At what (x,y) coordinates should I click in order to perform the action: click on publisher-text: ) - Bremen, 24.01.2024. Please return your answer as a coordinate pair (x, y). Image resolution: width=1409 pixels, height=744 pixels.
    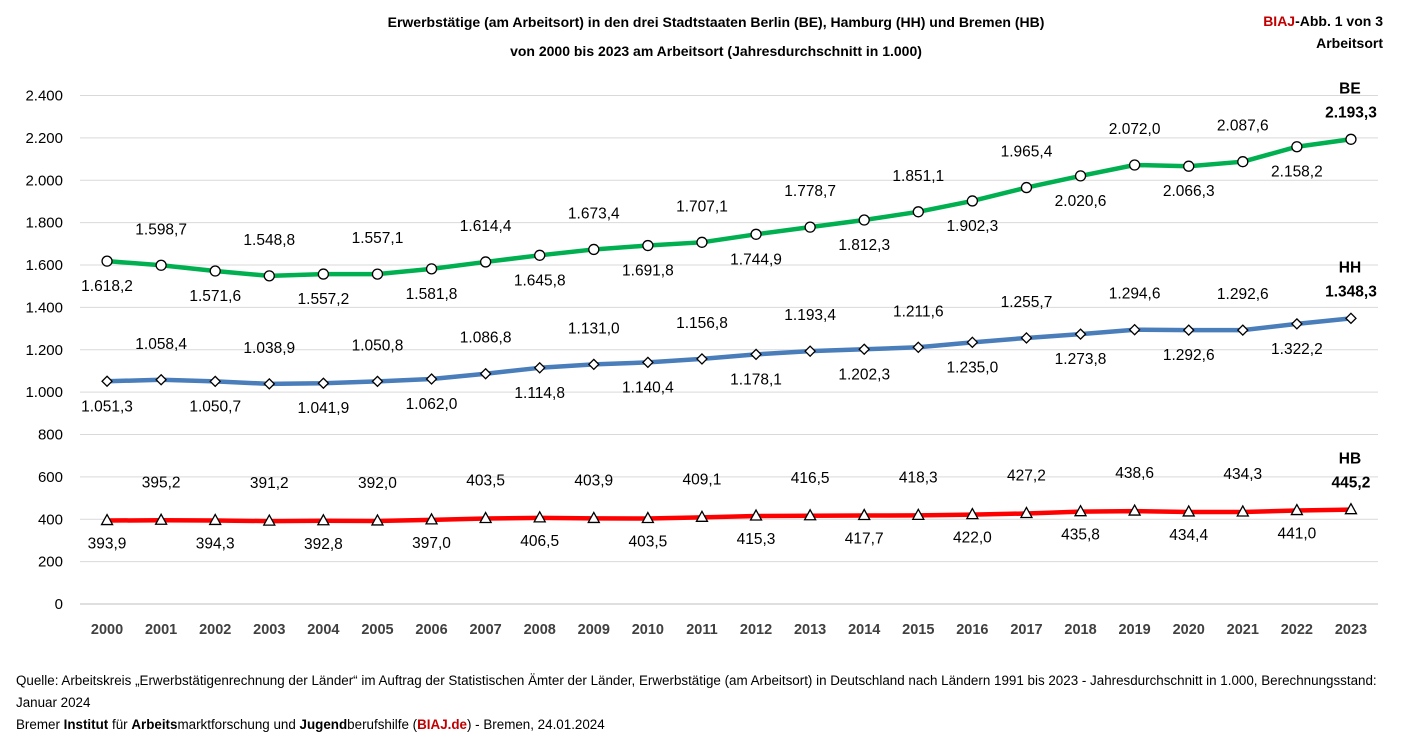
    Looking at the image, I should click on (536, 724).